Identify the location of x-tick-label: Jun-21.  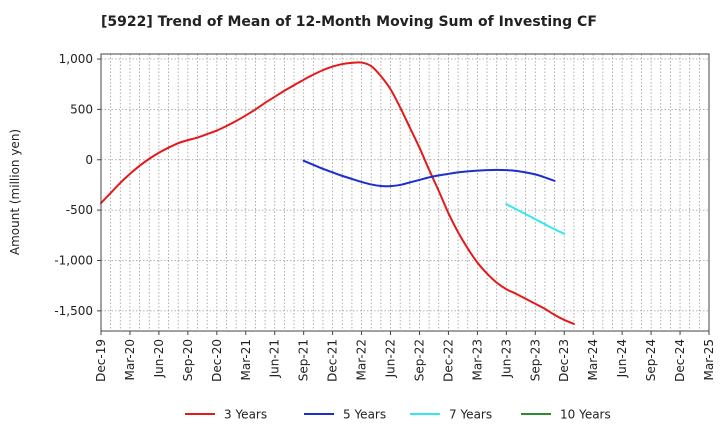
(275, 358).